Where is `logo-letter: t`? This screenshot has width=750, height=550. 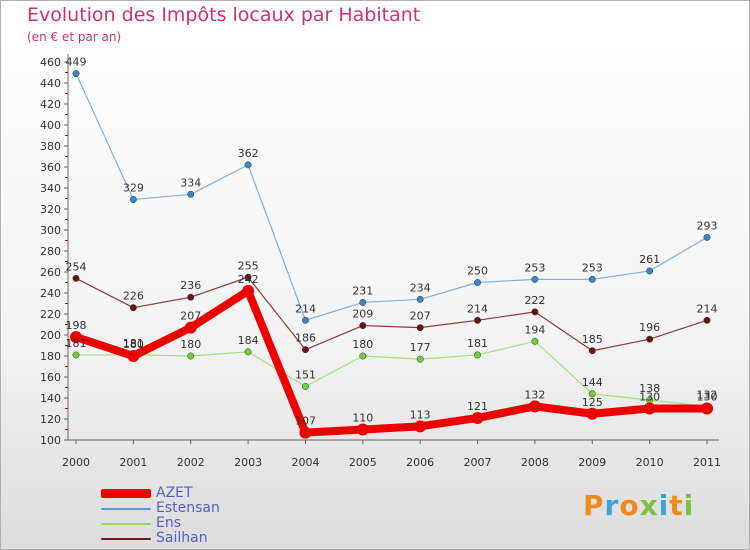
logo-letter: t is located at coordinates (676, 505).